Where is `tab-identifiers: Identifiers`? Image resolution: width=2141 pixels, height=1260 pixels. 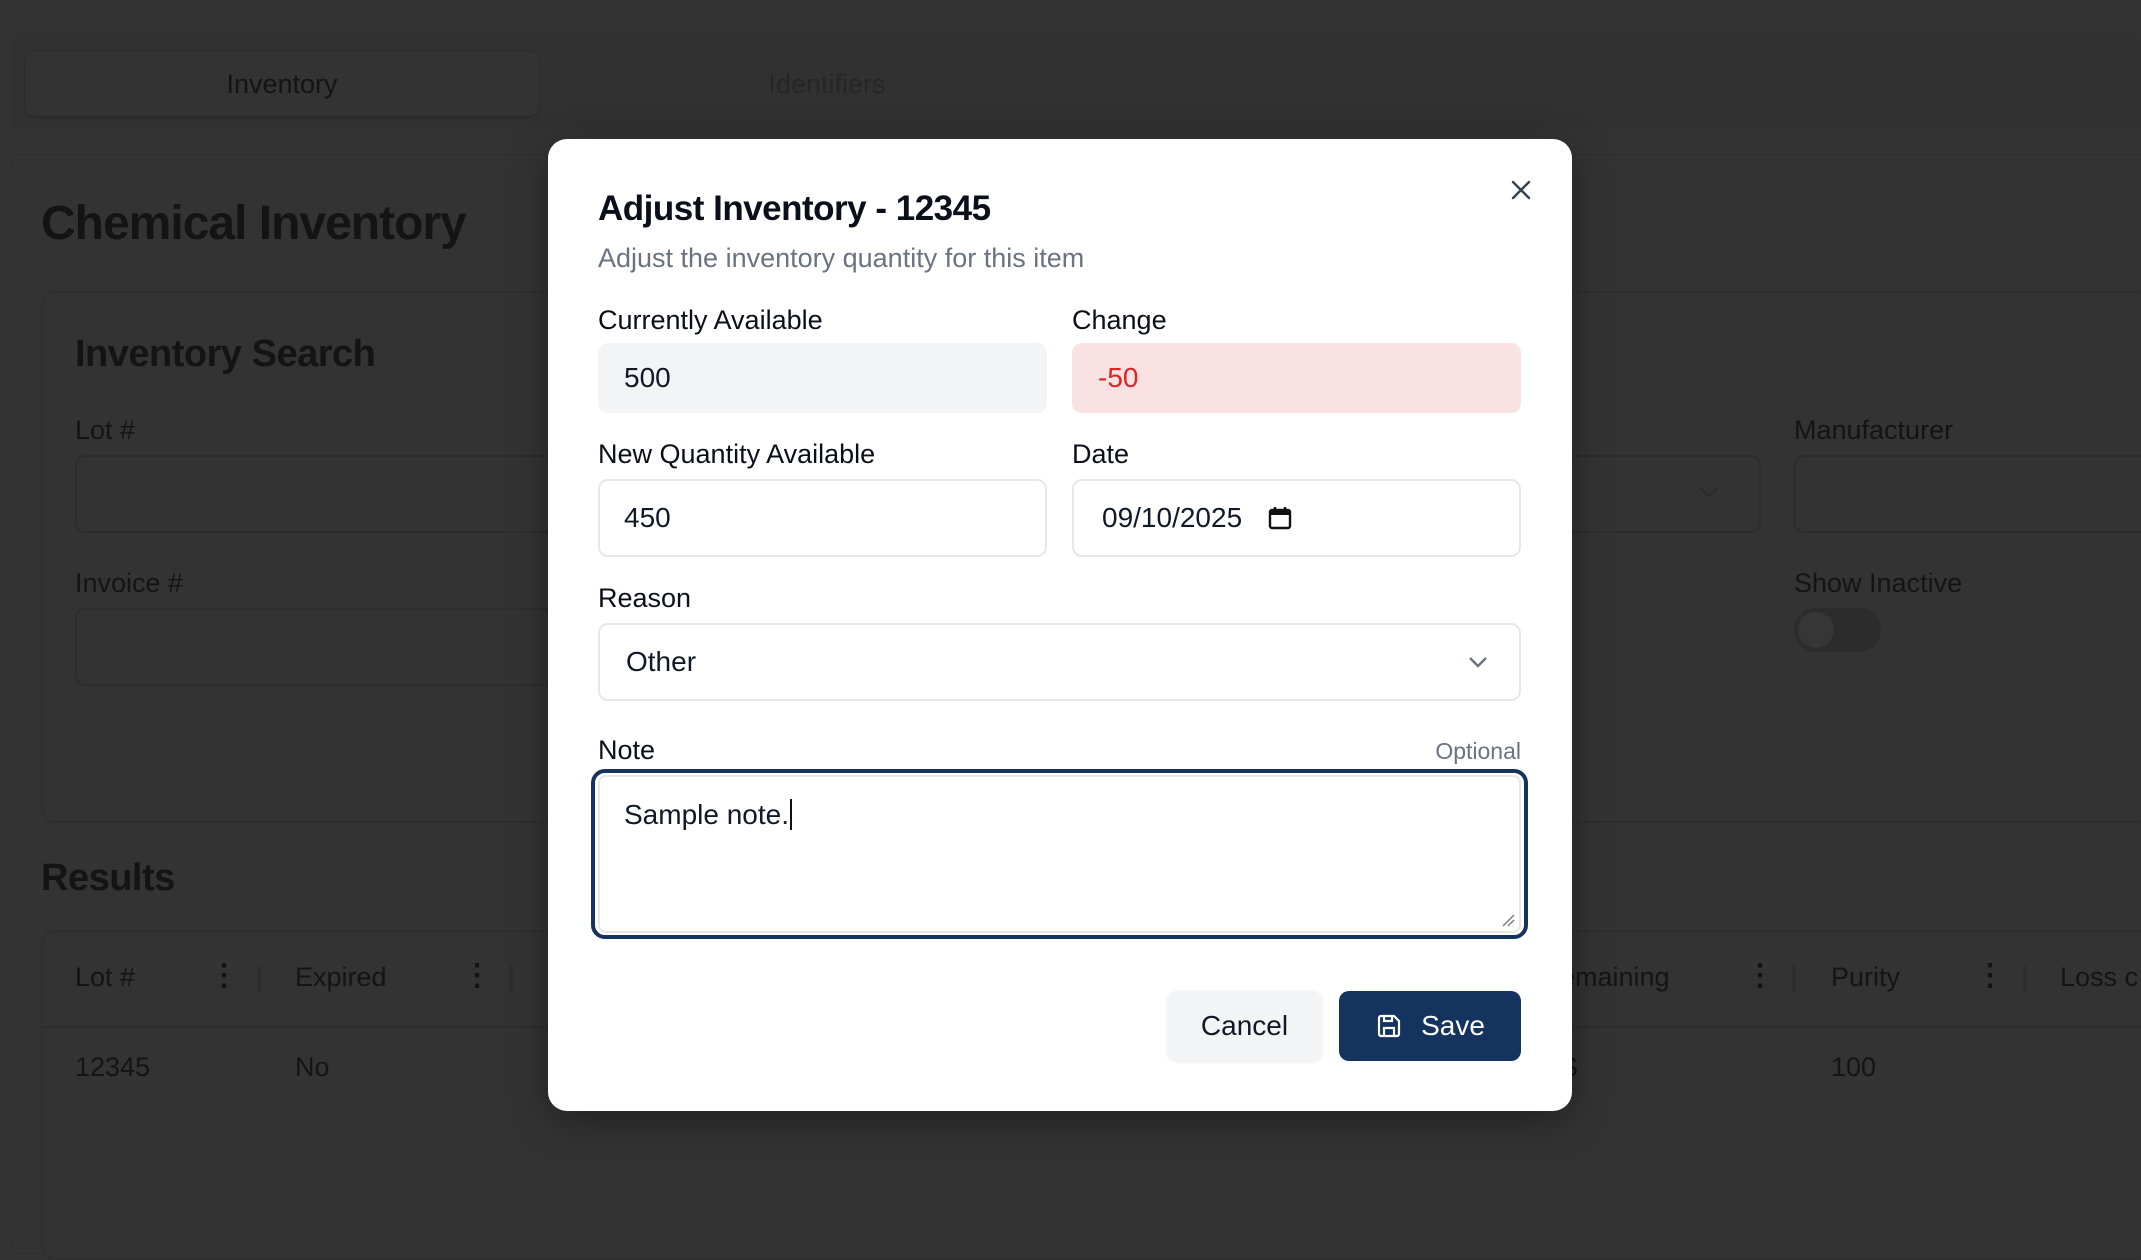
tab-identifiers: Identifiers is located at coordinates (827, 83).